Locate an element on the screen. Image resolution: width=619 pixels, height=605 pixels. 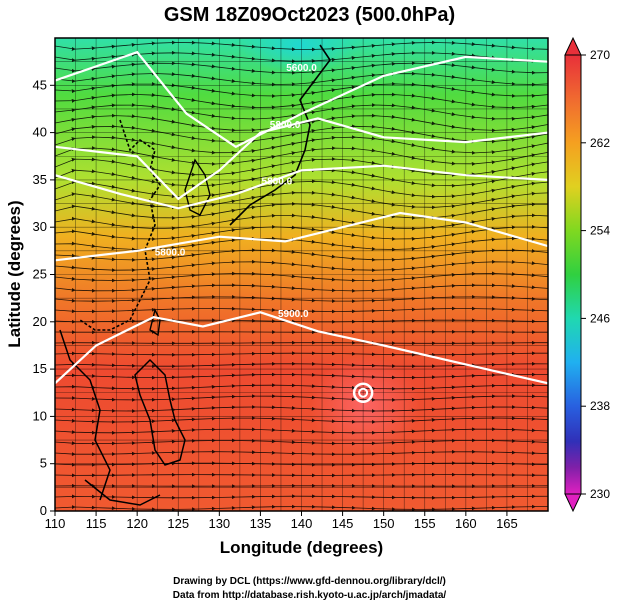
y-tick-label: 45 is located at coordinates (40, 84).